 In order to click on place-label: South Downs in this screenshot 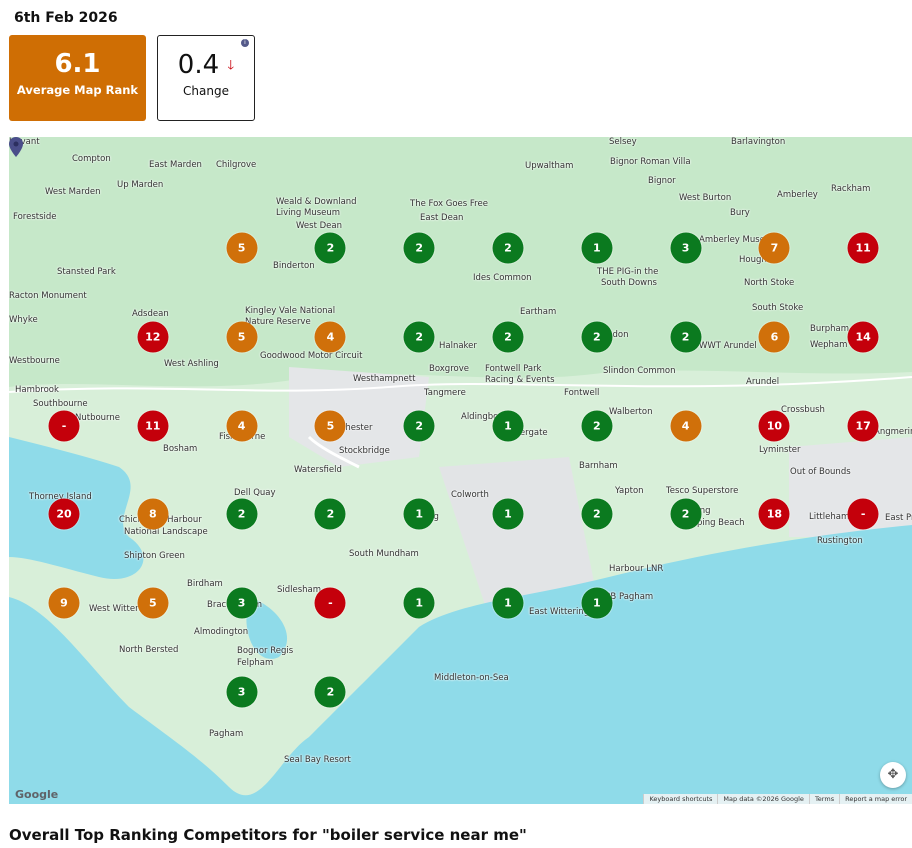, I will do `click(629, 283)`.